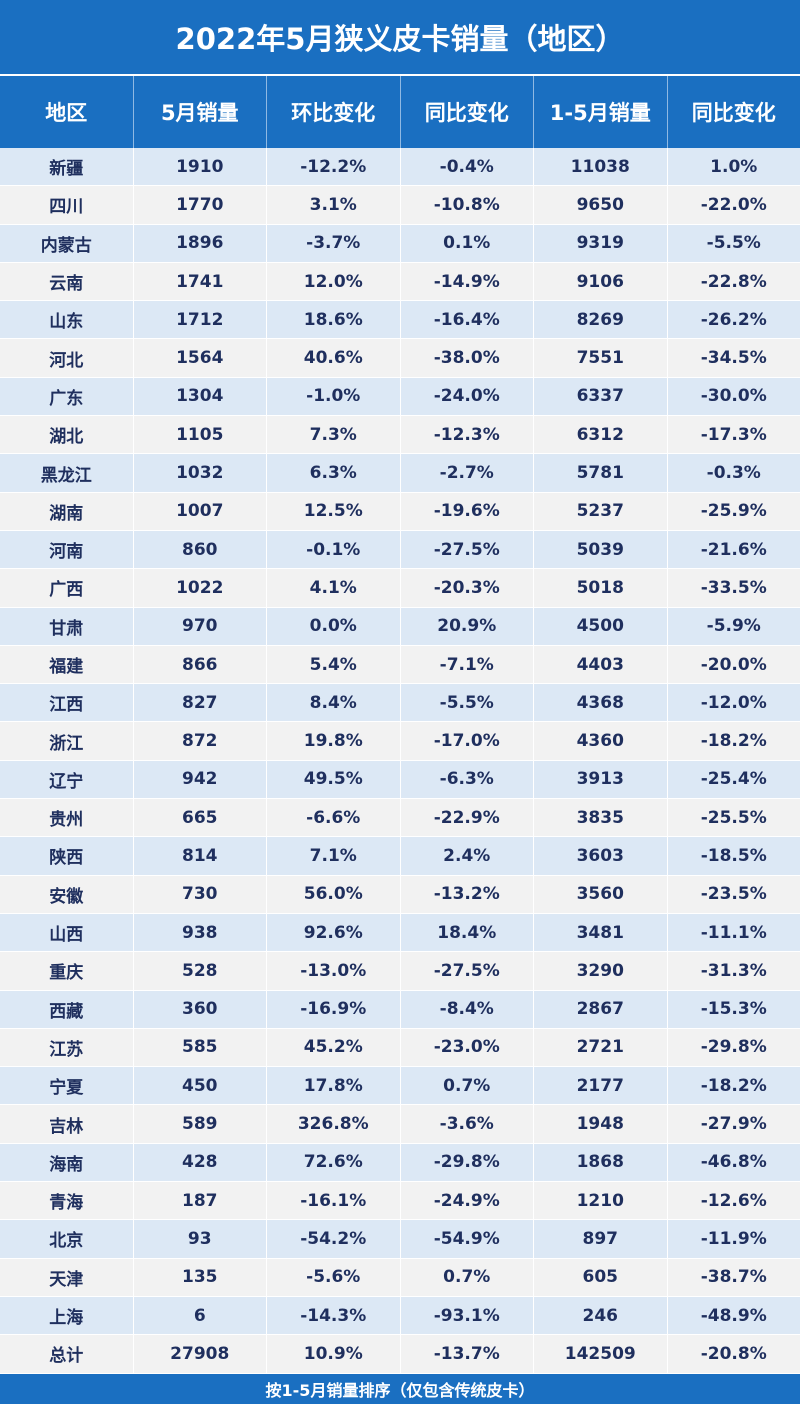  What do you see at coordinates (601, 1315) in the screenshot?
I see `ytd-sales-cell: 246` at bounding box center [601, 1315].